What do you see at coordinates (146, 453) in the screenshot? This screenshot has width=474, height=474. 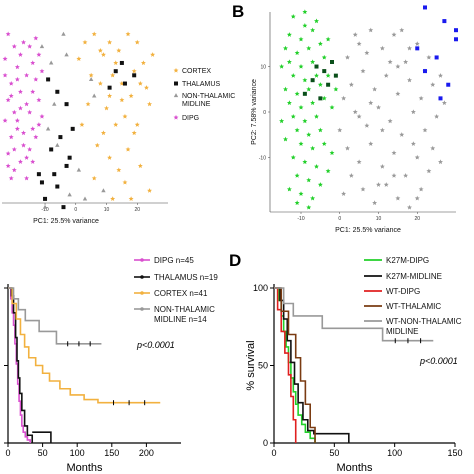 I see `x-tick-label: 200` at bounding box center [146, 453].